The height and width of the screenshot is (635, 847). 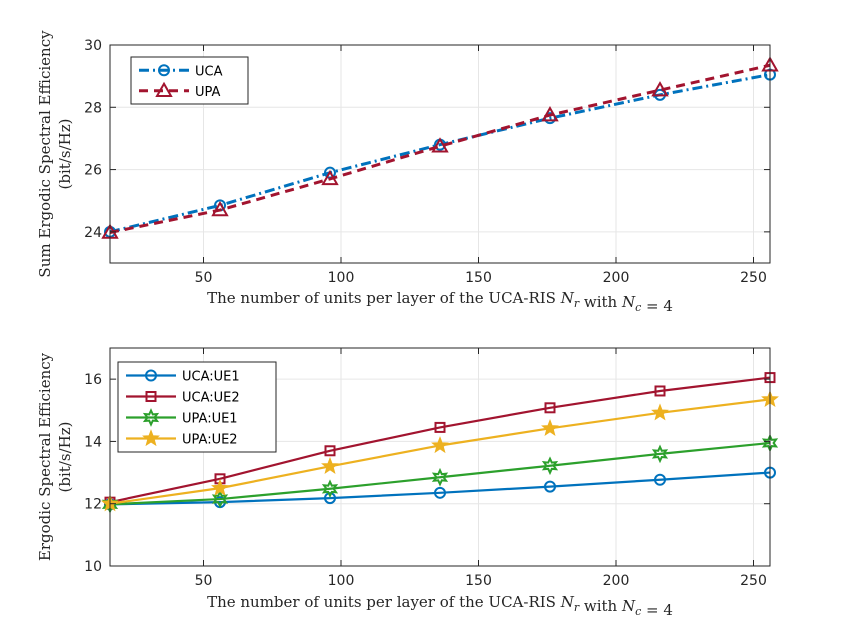 I want to click on legend-entry: UPA:UE2, so click(x=182, y=438).